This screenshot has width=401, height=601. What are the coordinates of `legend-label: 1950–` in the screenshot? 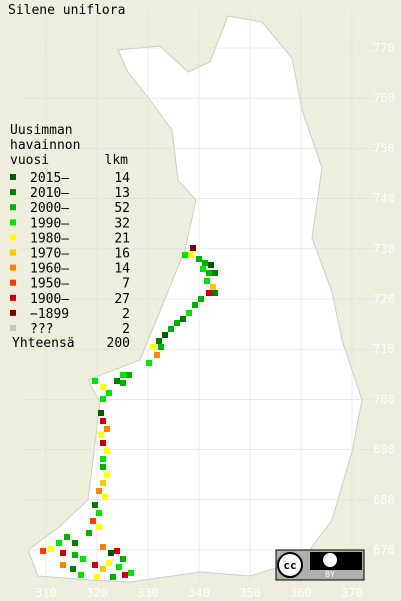 It's located at (49, 284).